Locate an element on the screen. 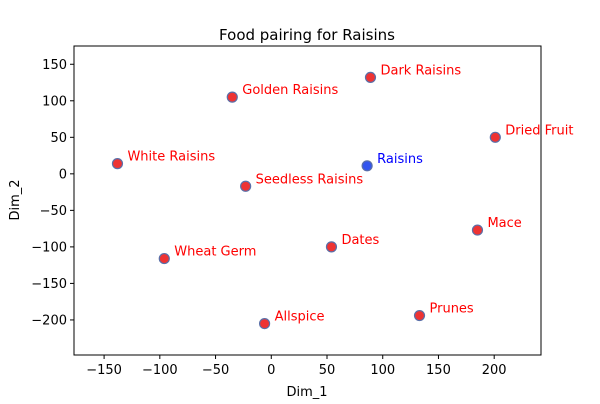 The image size is (600, 404). scatter-point-group: Raisins is located at coordinates (392, 162).